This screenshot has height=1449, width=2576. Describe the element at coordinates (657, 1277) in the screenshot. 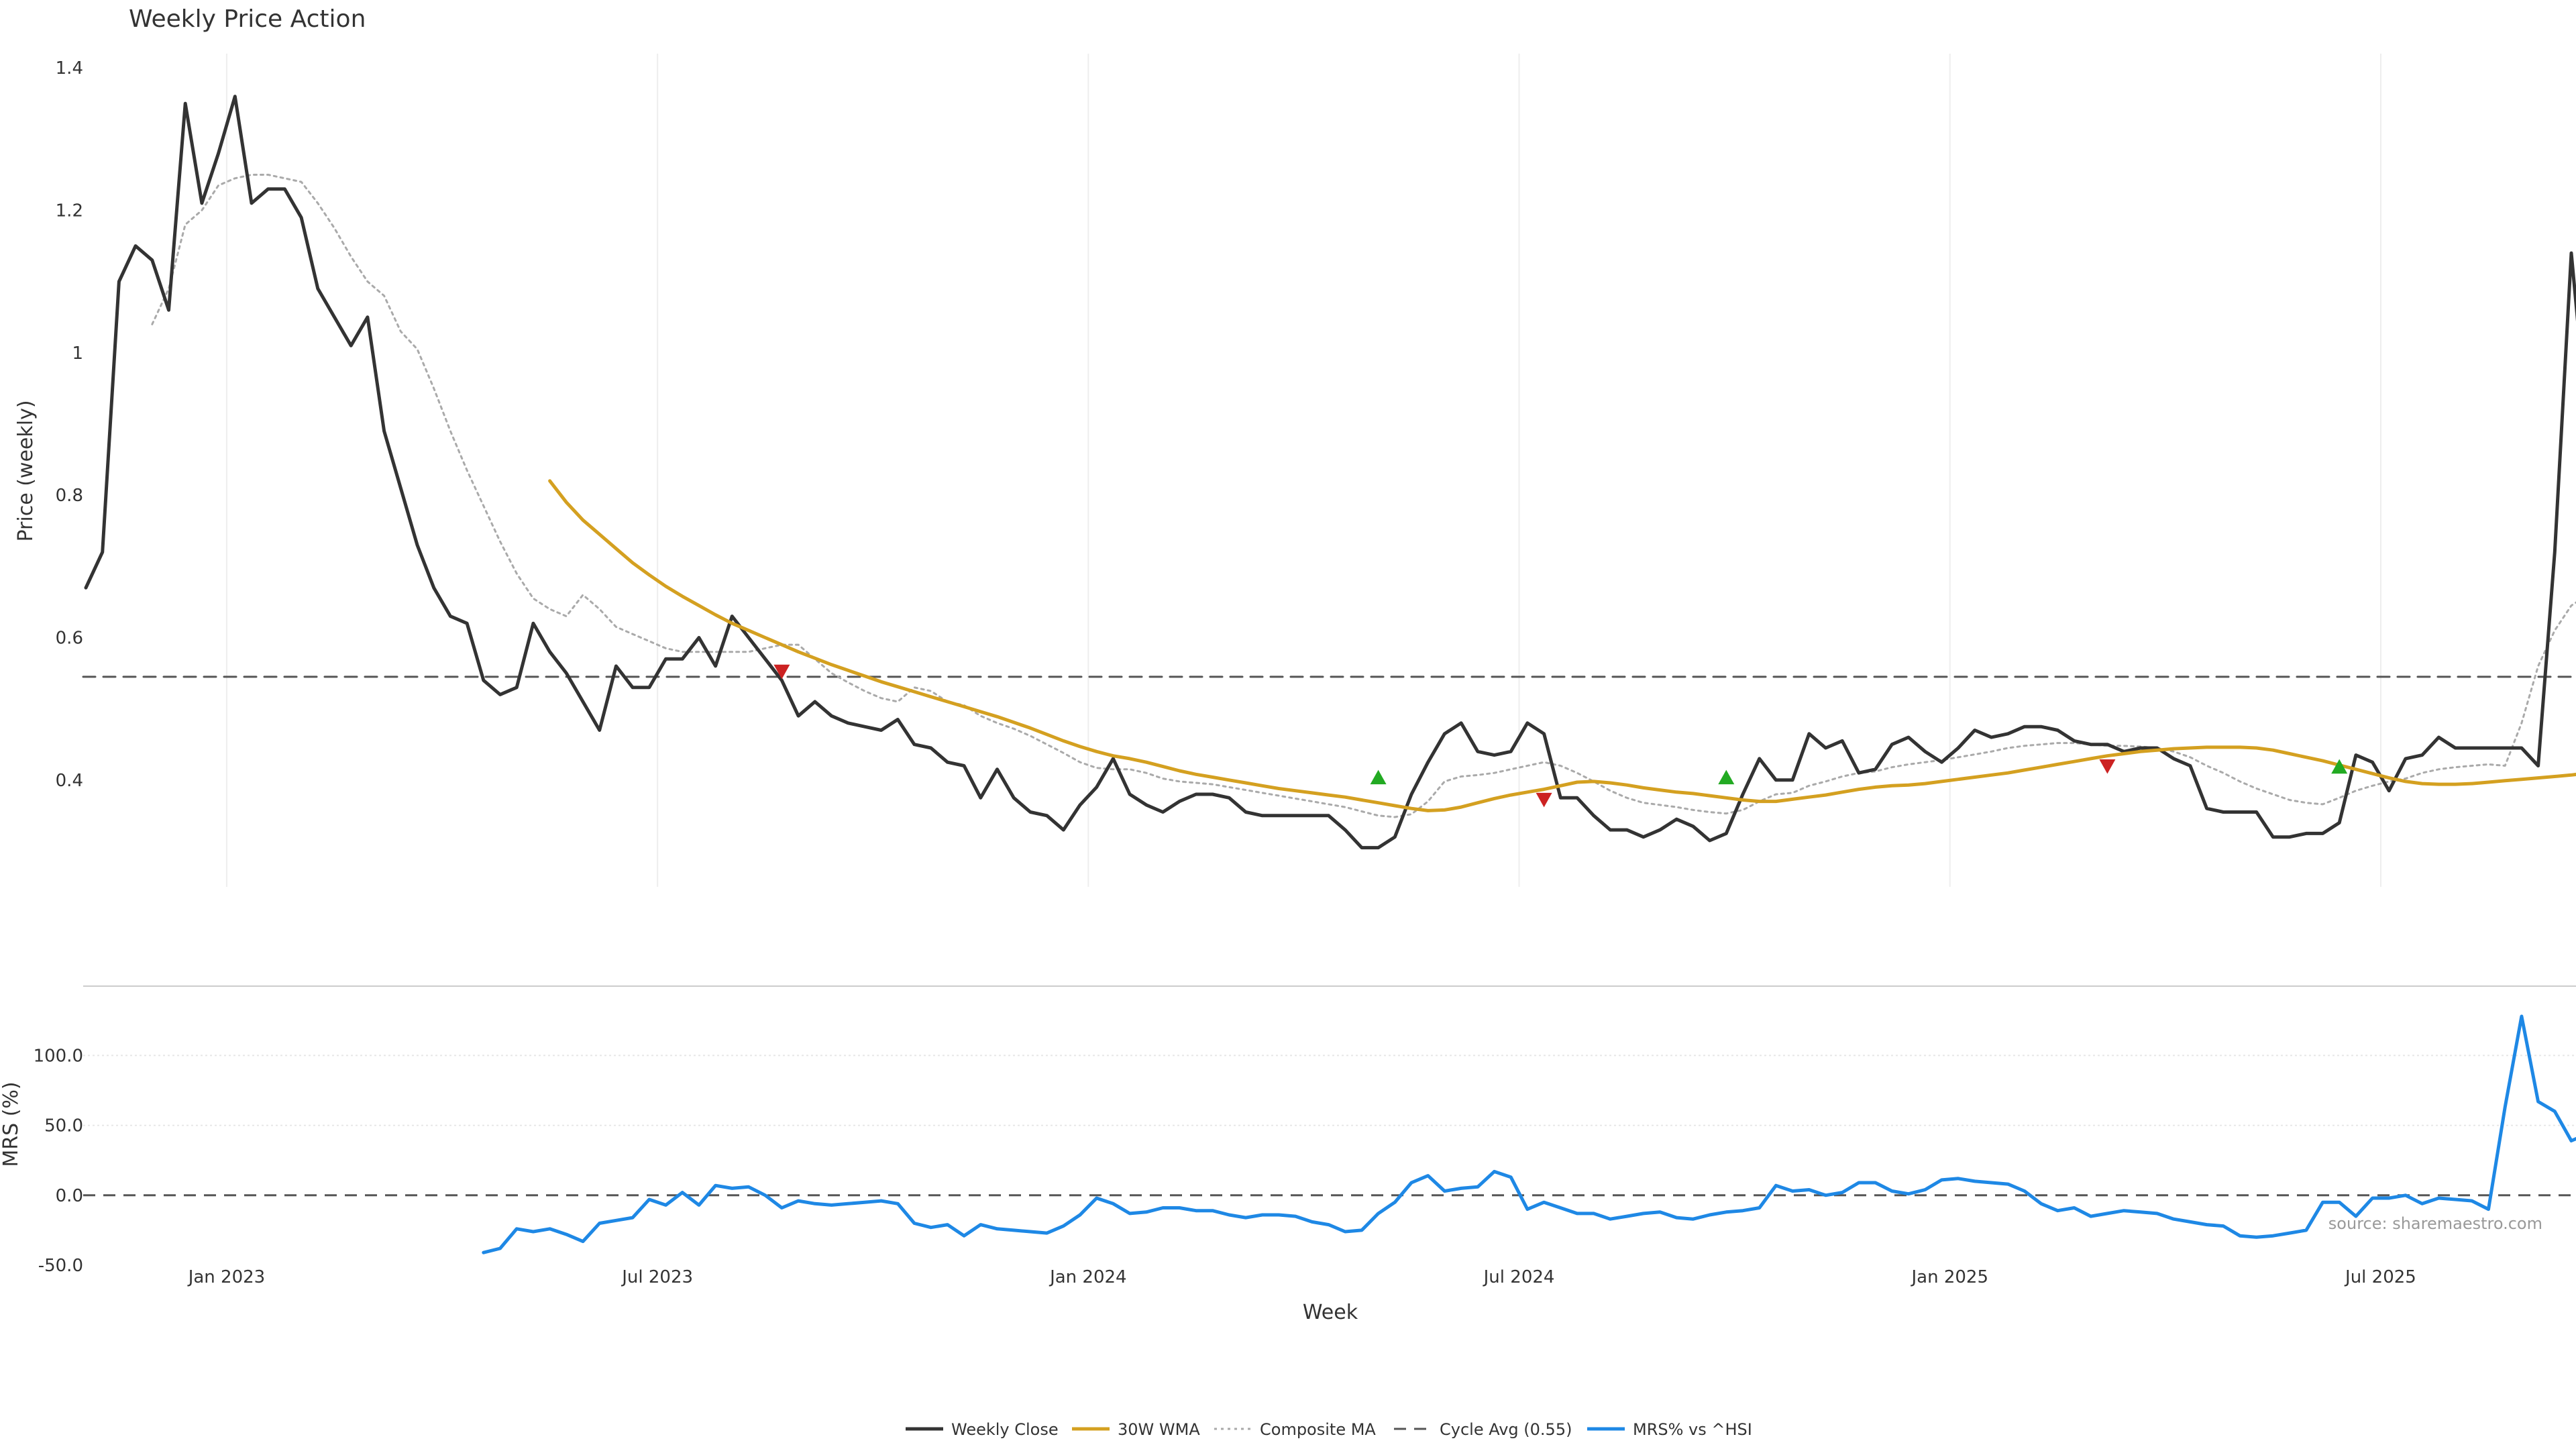

I see `x-tick-jul-2023: Jul 2023` at that location.